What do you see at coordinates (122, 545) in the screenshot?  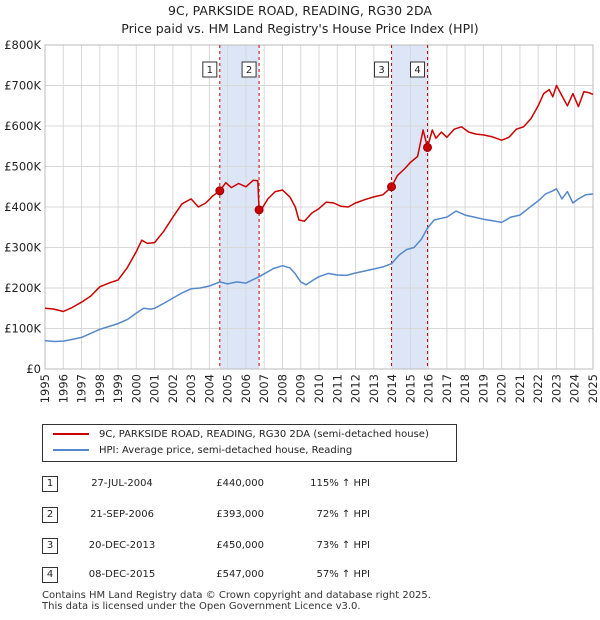 I see `transaction-date: 20-DEC-2013` at bounding box center [122, 545].